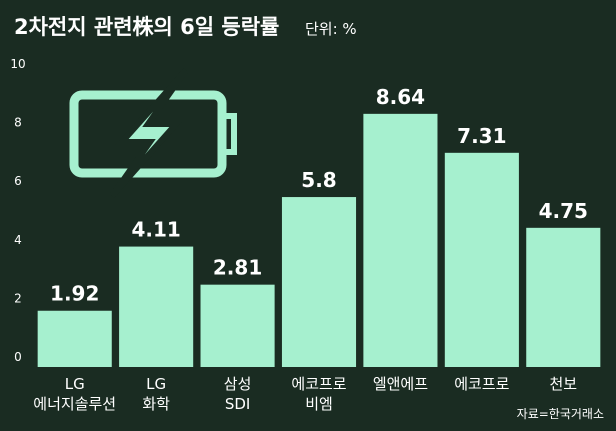 Image resolution: width=616 pixels, height=431 pixels. What do you see at coordinates (74, 394) in the screenshot?
I see `x-tick-label: LG 에너지솔루션` at bounding box center [74, 394].